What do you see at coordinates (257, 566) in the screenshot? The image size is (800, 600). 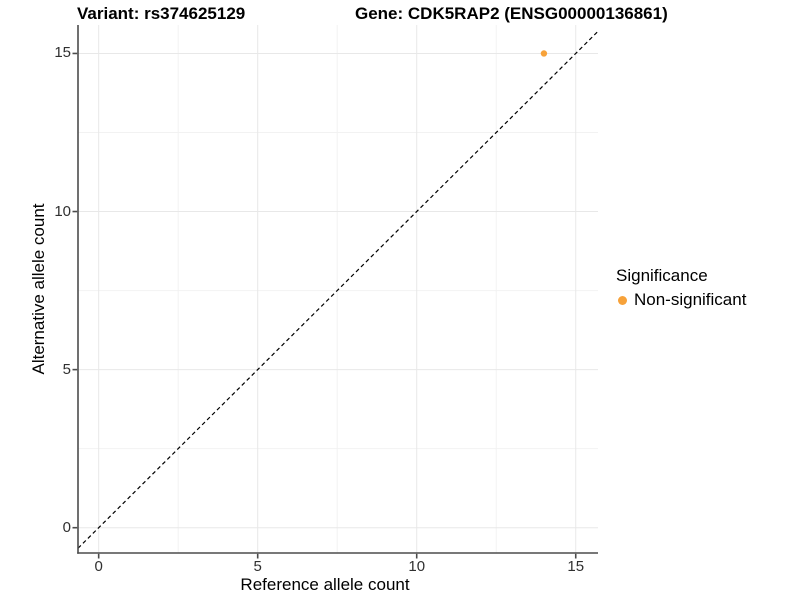 I see `x-tick-label: 5` at bounding box center [257, 566].